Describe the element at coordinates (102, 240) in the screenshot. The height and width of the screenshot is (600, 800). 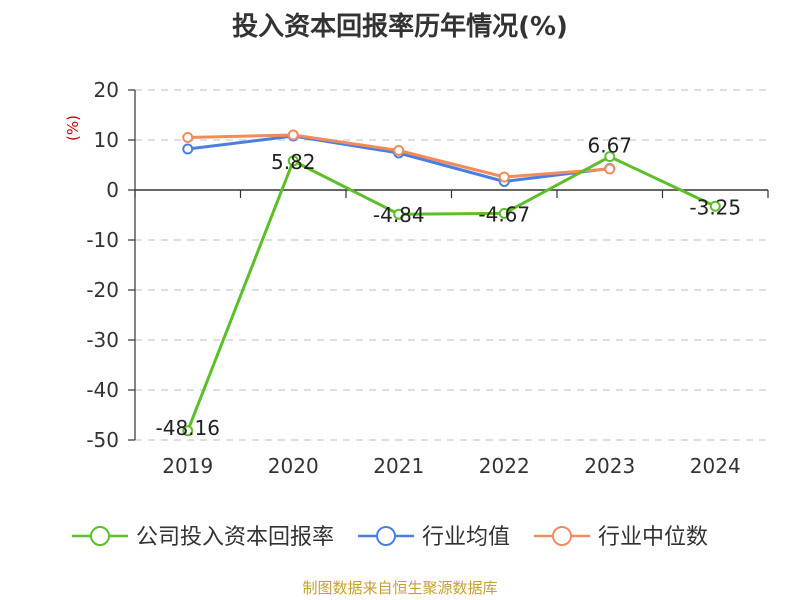
I see `y-tick-label: -10` at that location.